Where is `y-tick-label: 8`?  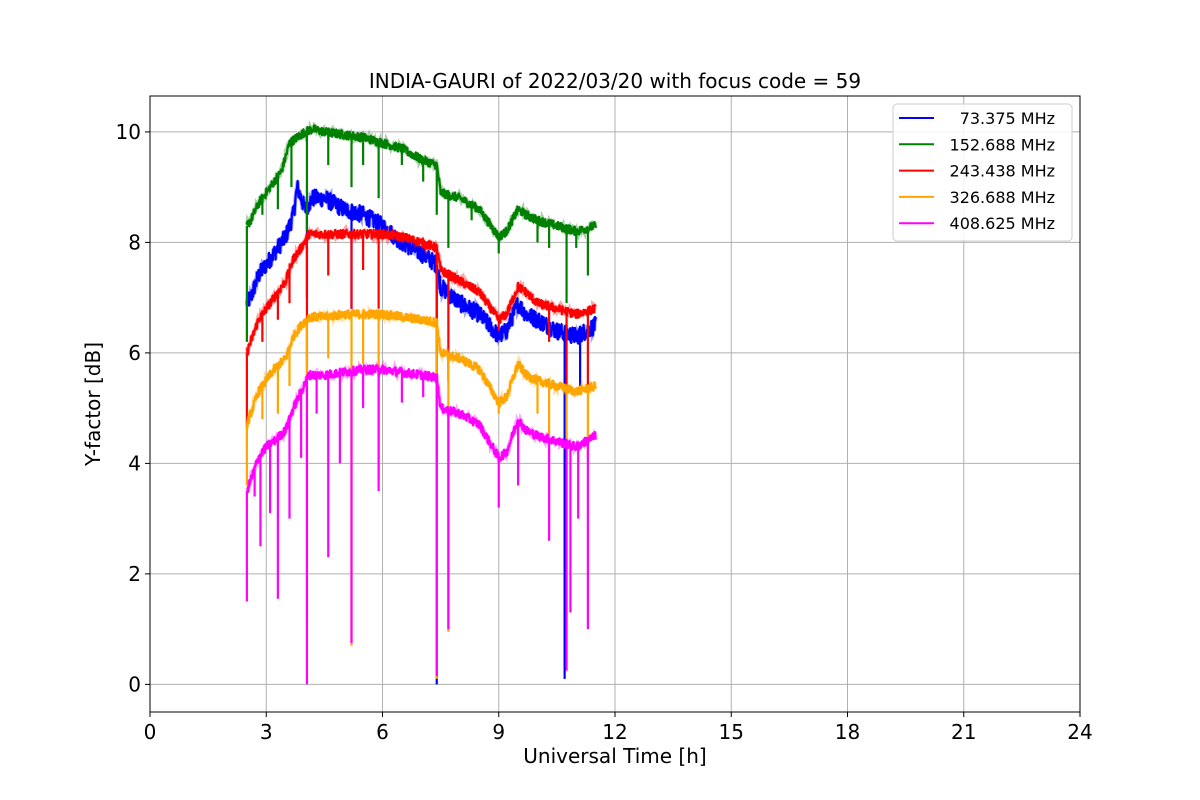 y-tick-label: 8 is located at coordinates (134, 242).